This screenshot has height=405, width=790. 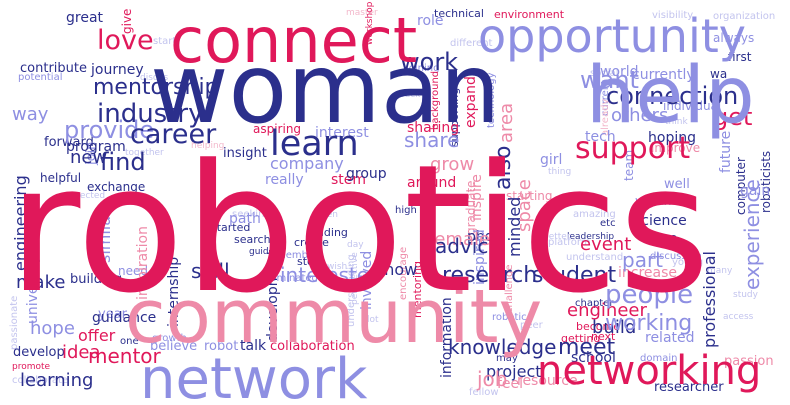 What do you see at coordinates (328, 215) in the screenshot?
I see `word-men: men` at bounding box center [328, 215].